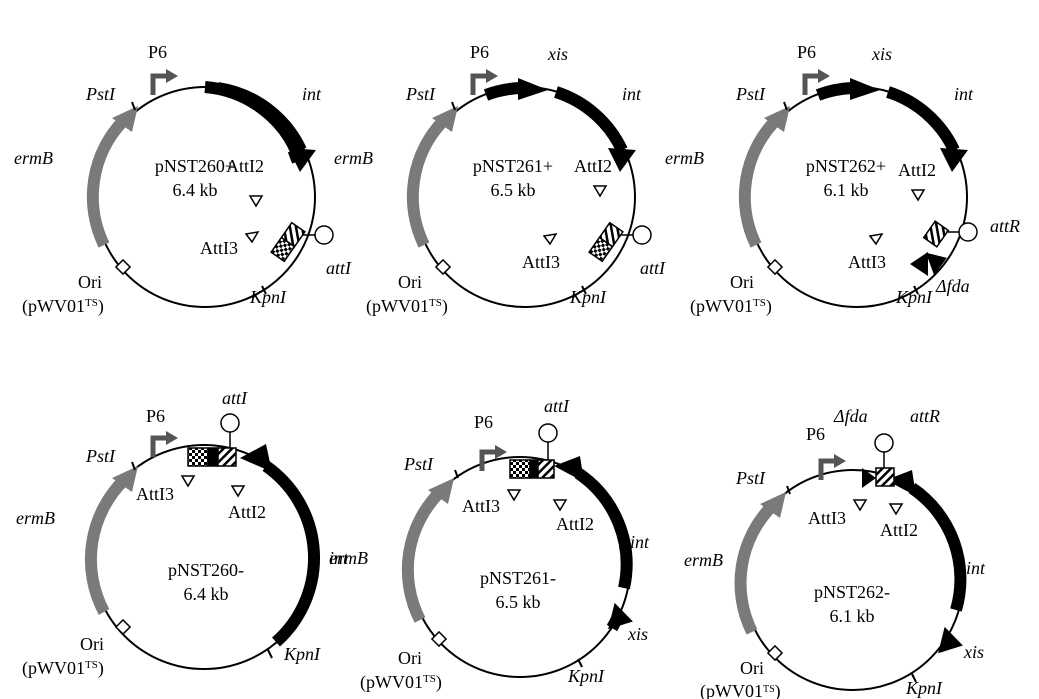  What do you see at coordinates (869, 478) in the screenshot?
I see `fda-fragment-icon` at bounding box center [869, 478].